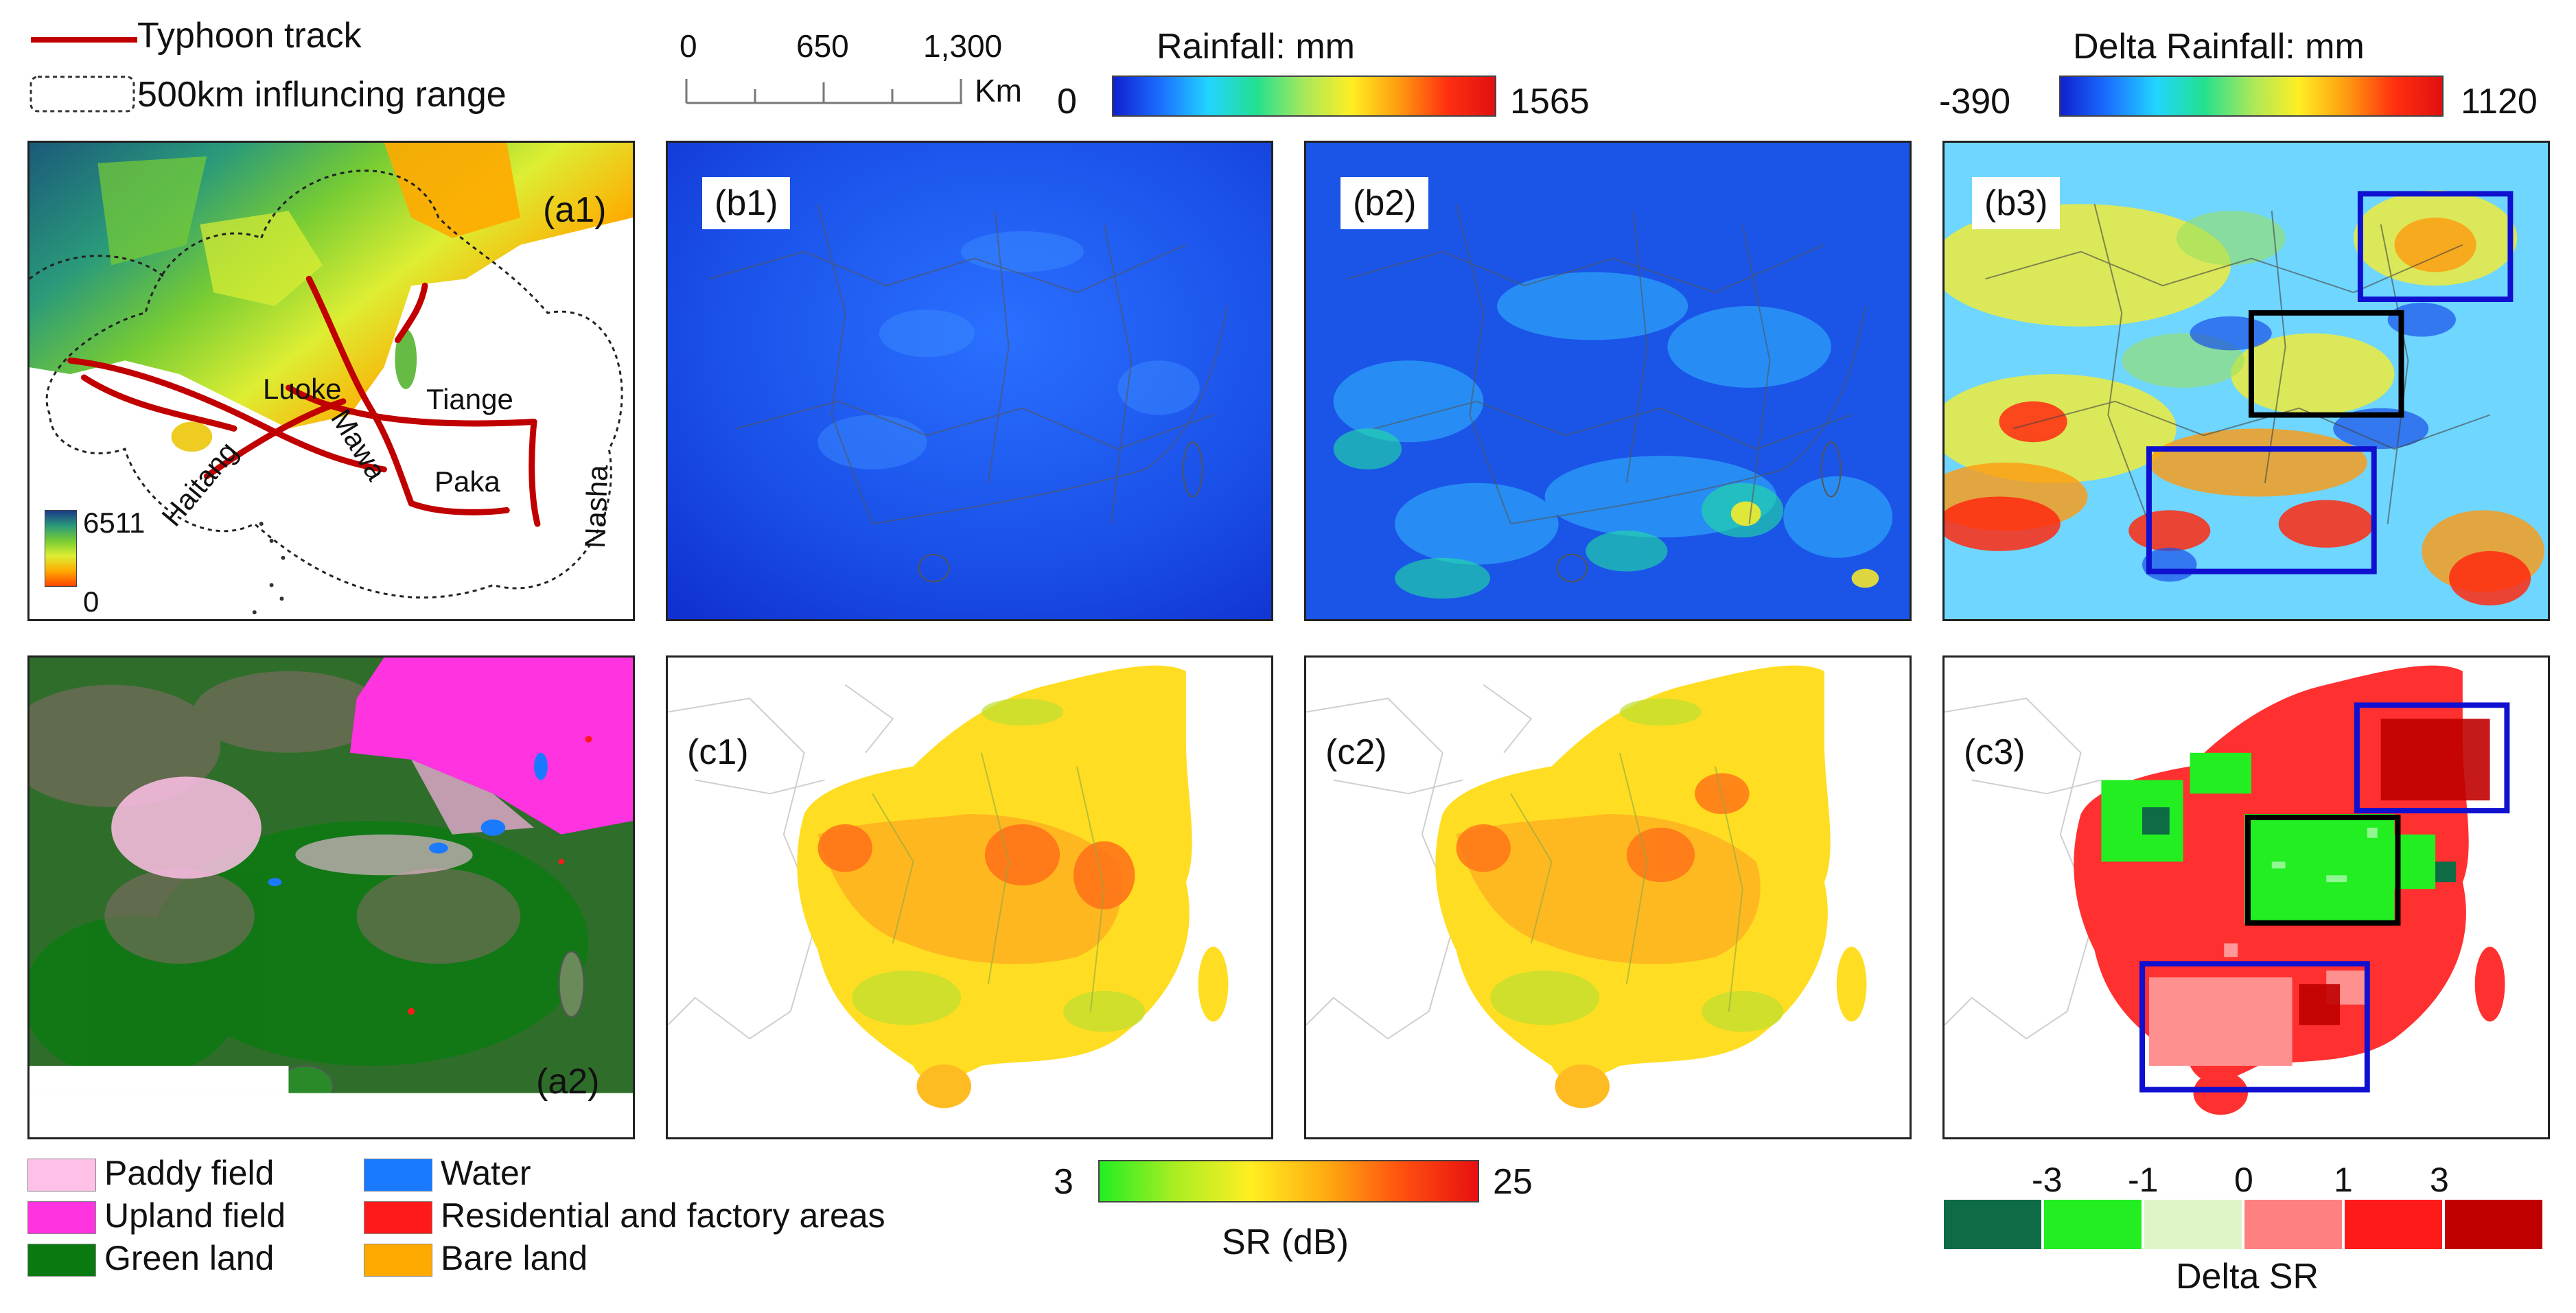 The image size is (2576, 1313). Describe the element at coordinates (1385, 203) in the screenshot. I see `panel-label-b2: (b2)` at that location.